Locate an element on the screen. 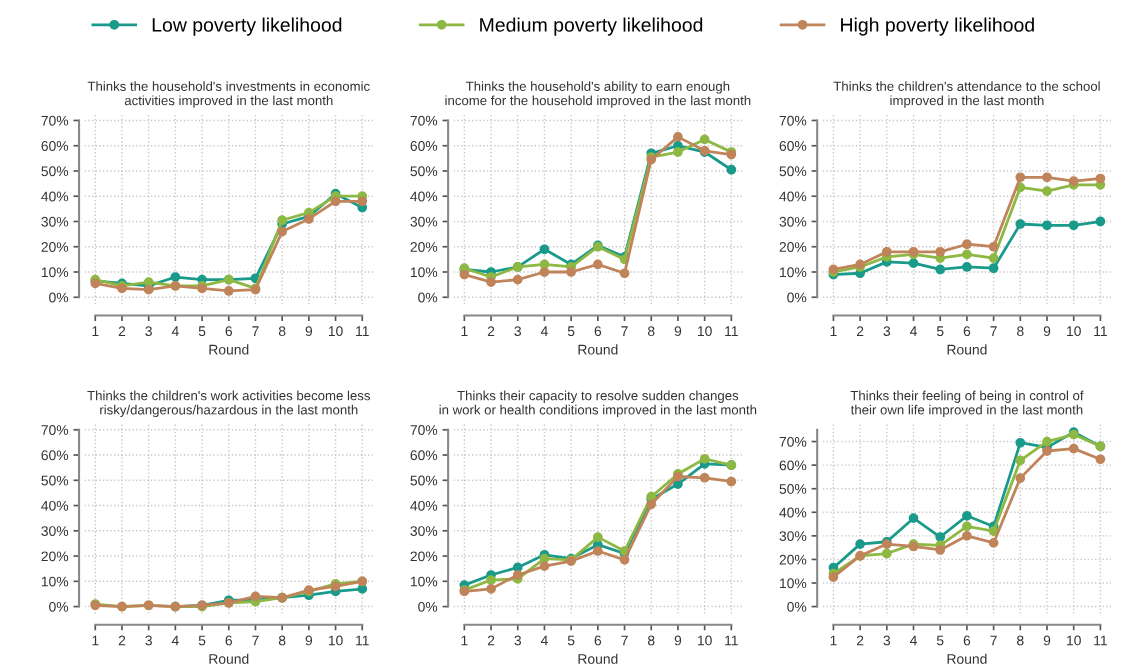 The width and height of the screenshot is (1128, 667). chart-title: Thinks the children's attendance to the school improved in the last month is located at coordinates (966, 94).